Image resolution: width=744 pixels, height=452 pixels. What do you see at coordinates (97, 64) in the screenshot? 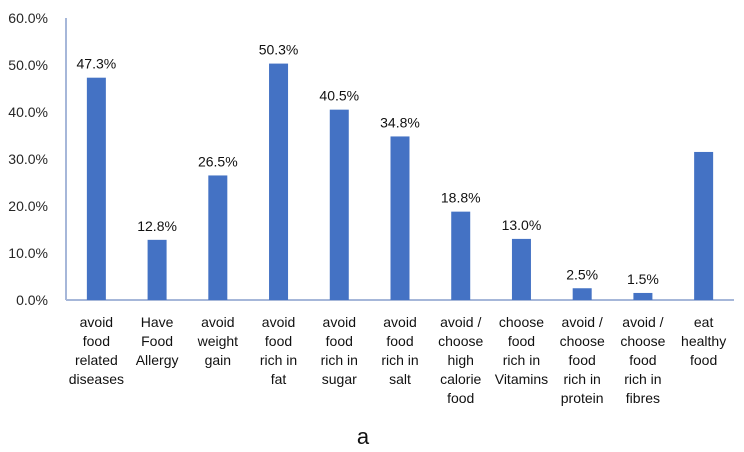
I see `data-label: 47.3%` at bounding box center [97, 64].